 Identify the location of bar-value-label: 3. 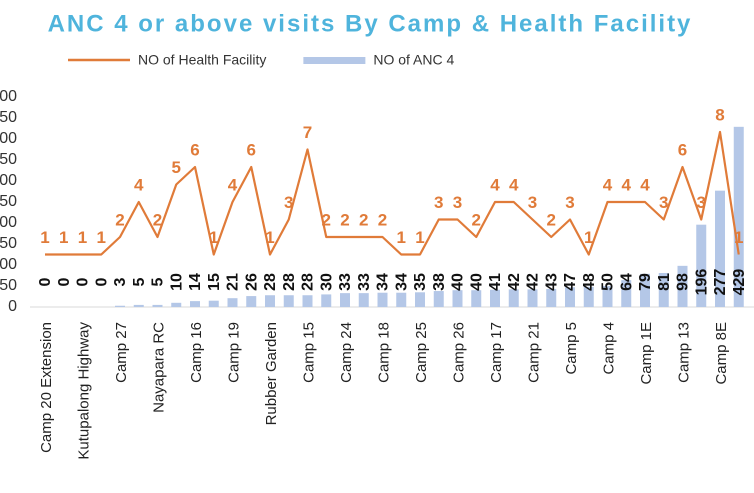
(120, 281).